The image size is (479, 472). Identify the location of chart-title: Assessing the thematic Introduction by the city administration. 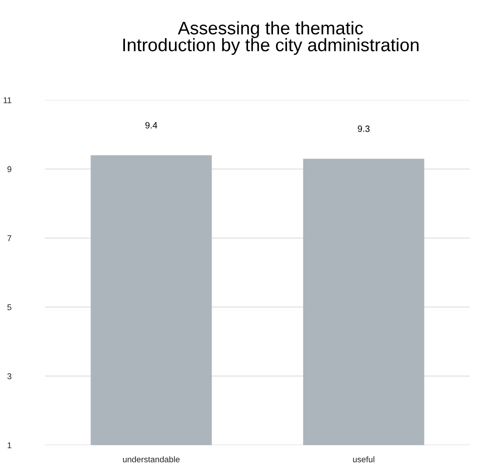
(271, 38).